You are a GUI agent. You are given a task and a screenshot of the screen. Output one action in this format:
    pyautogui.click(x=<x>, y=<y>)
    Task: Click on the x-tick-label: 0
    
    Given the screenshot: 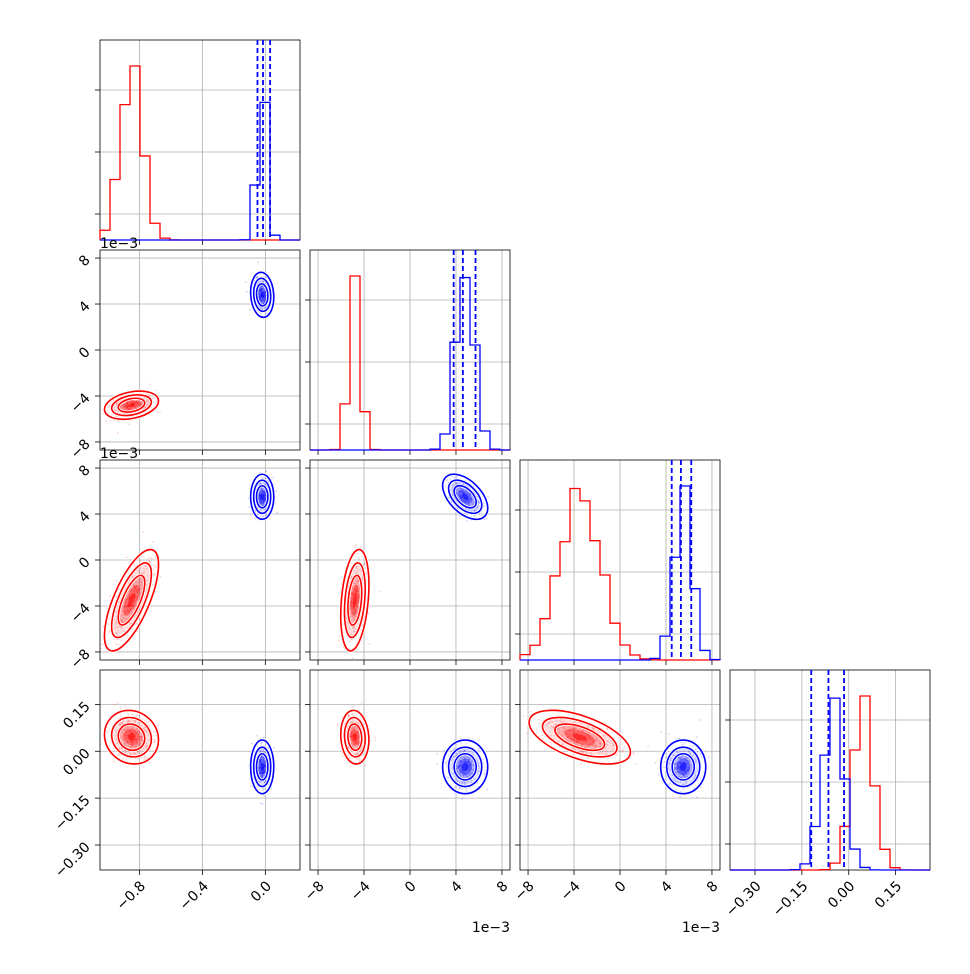 What is the action you would take?
    pyautogui.click(x=621, y=887)
    